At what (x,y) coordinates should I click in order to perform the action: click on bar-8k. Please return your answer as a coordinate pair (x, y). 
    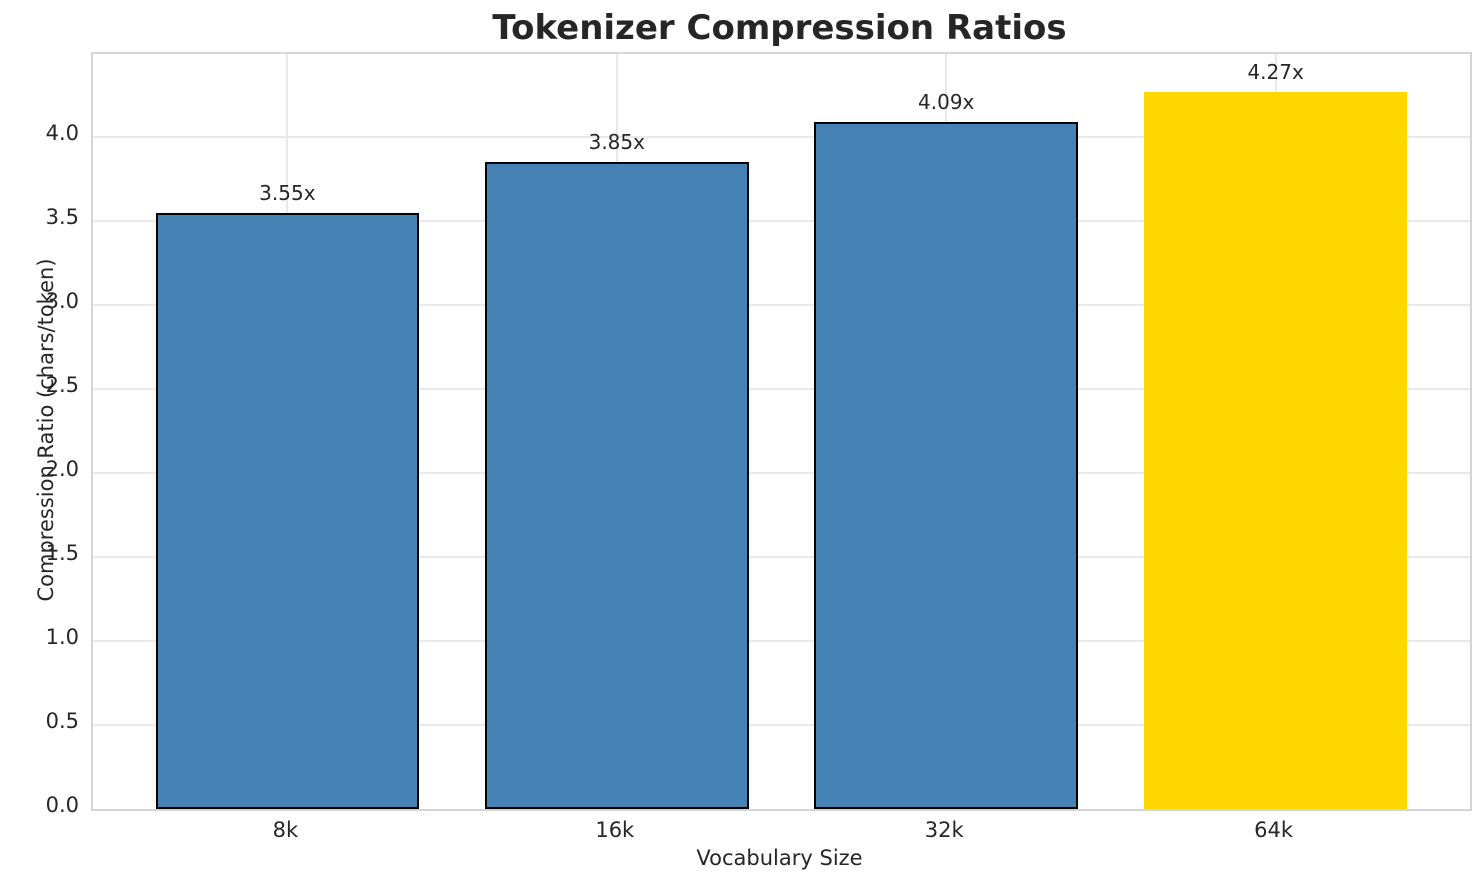
    Looking at the image, I should click on (287, 510).